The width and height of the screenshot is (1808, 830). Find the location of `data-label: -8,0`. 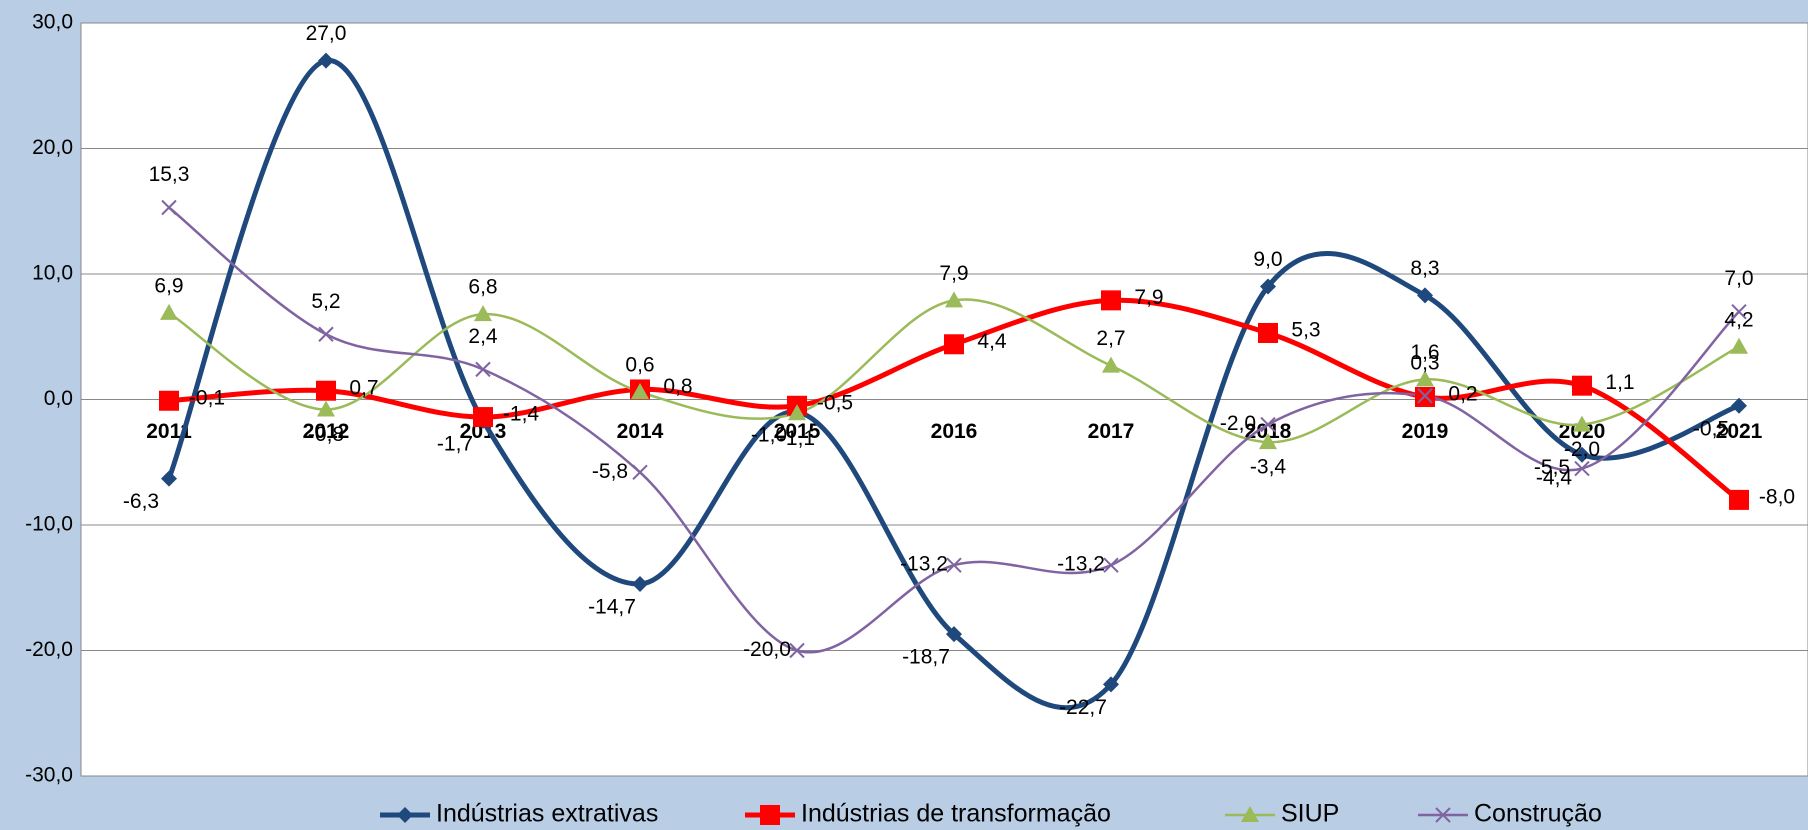

data-label: -8,0 is located at coordinates (1777, 496).